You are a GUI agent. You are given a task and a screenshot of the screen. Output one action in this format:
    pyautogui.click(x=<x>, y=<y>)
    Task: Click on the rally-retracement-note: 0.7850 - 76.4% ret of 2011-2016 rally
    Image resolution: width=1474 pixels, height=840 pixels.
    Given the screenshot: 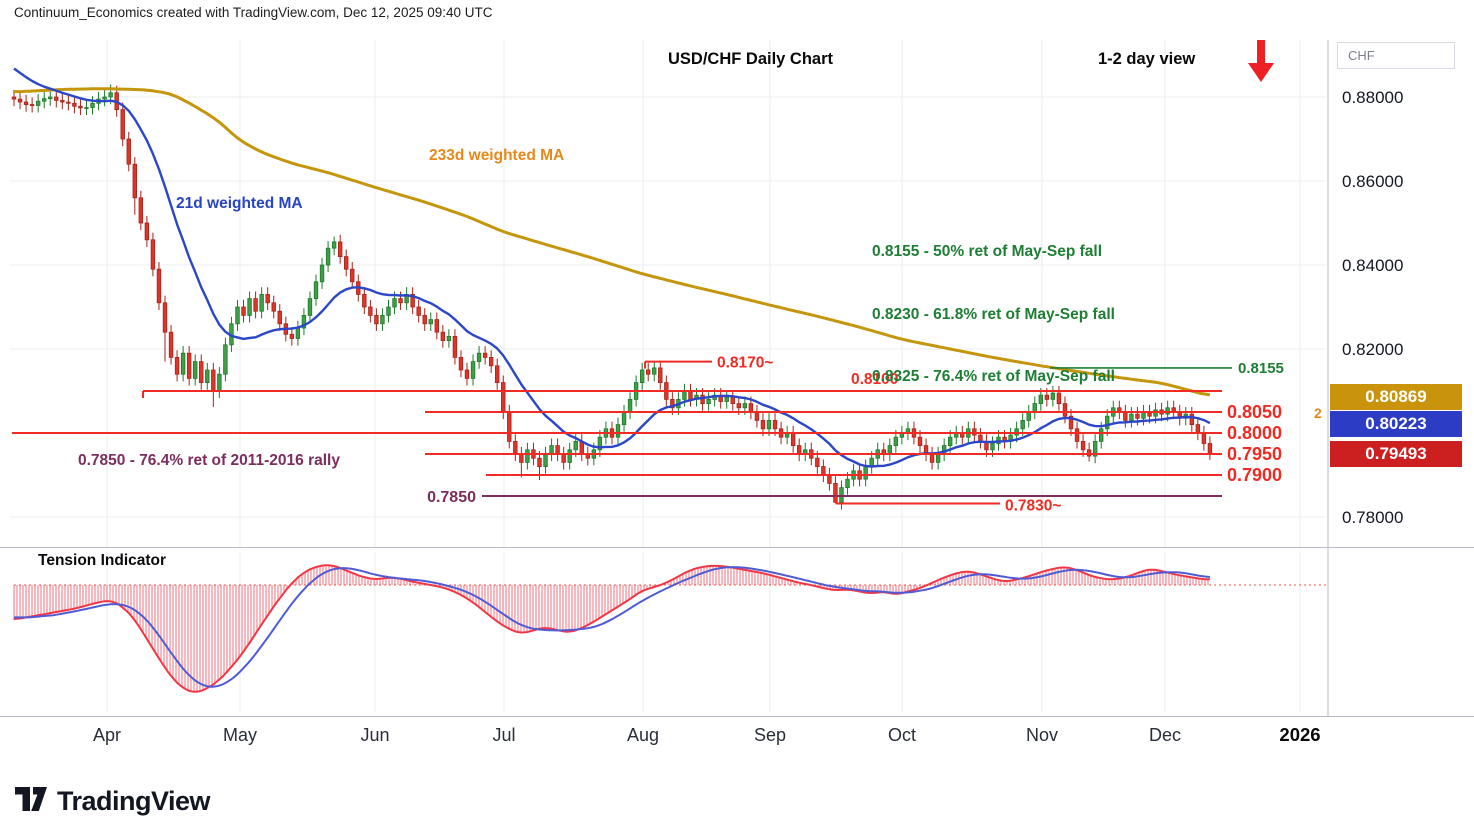 What is the action you would take?
    pyautogui.click(x=209, y=460)
    